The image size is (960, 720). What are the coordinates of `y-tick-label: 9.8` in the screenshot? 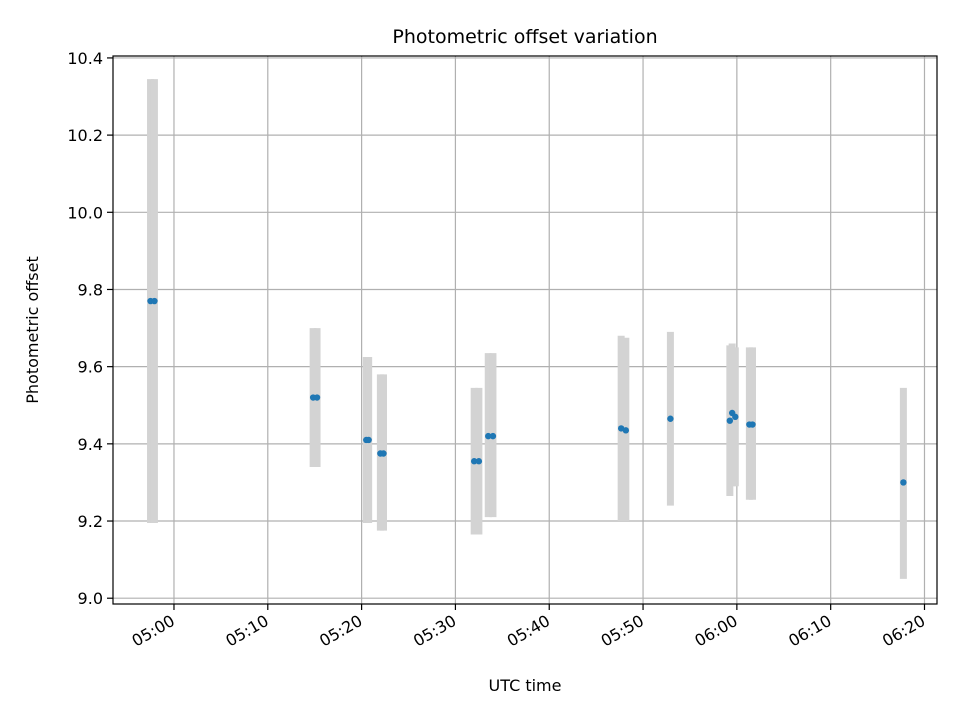 It's located at (90, 289).